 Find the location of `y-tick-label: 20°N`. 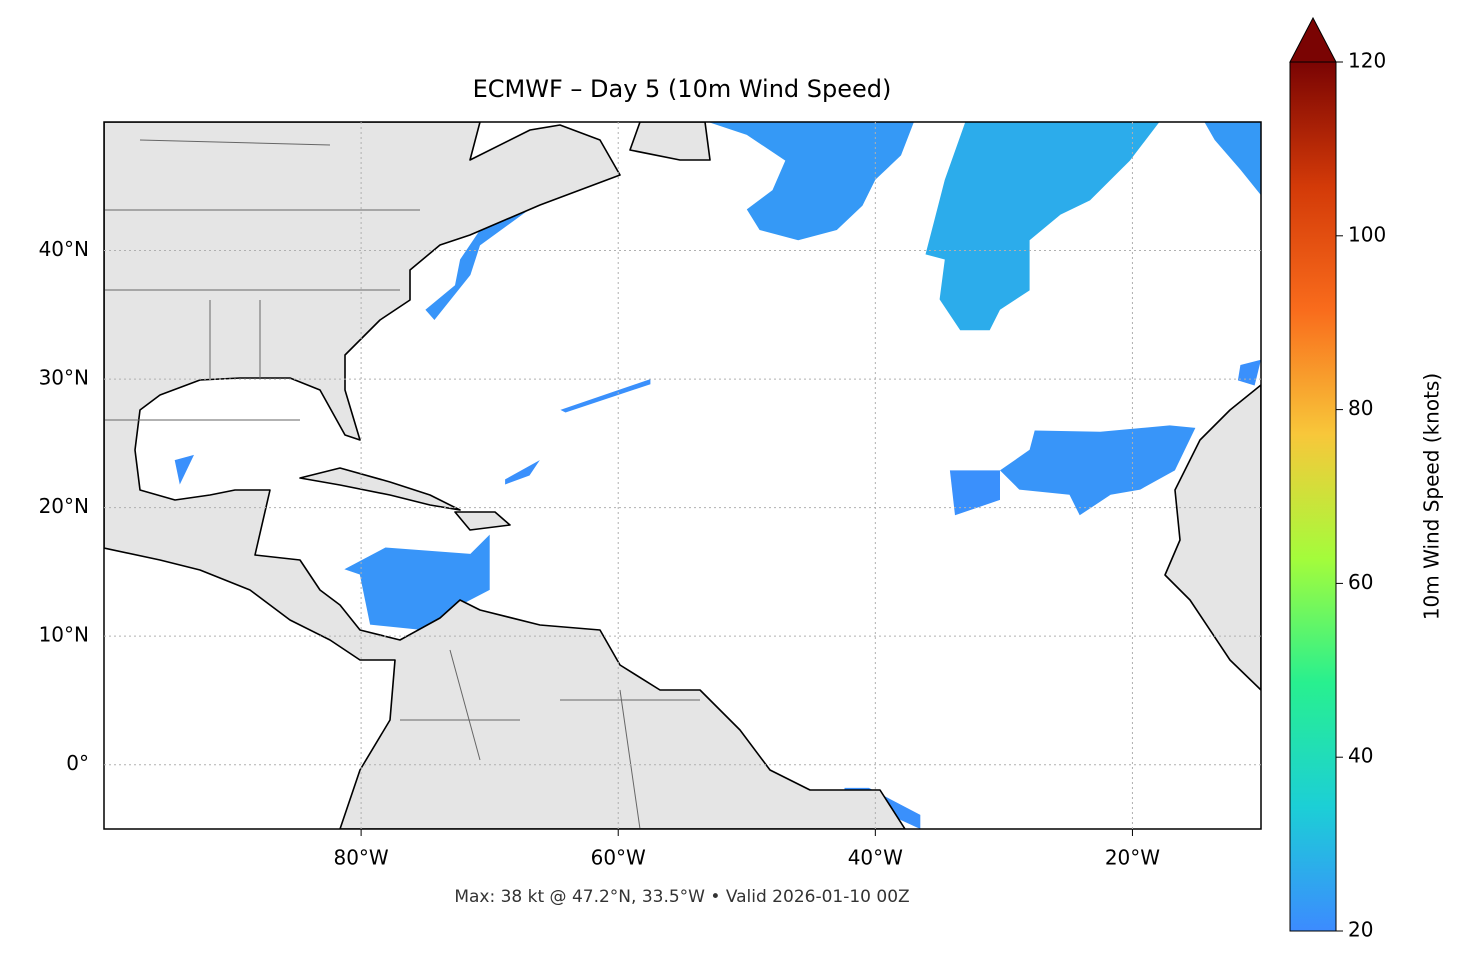

y-tick-label: 20°N is located at coordinates (64, 506).